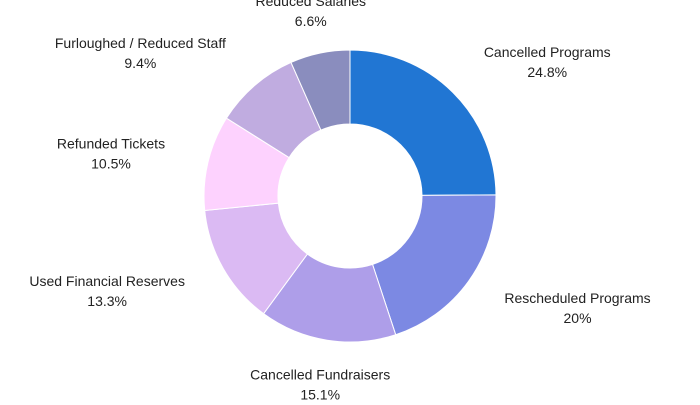 Image resolution: width=700 pixels, height=405 pixels. I want to click on slice-label-furloughed-reduced-staff: Furloughed / Reduced Staff, so click(140, 43).